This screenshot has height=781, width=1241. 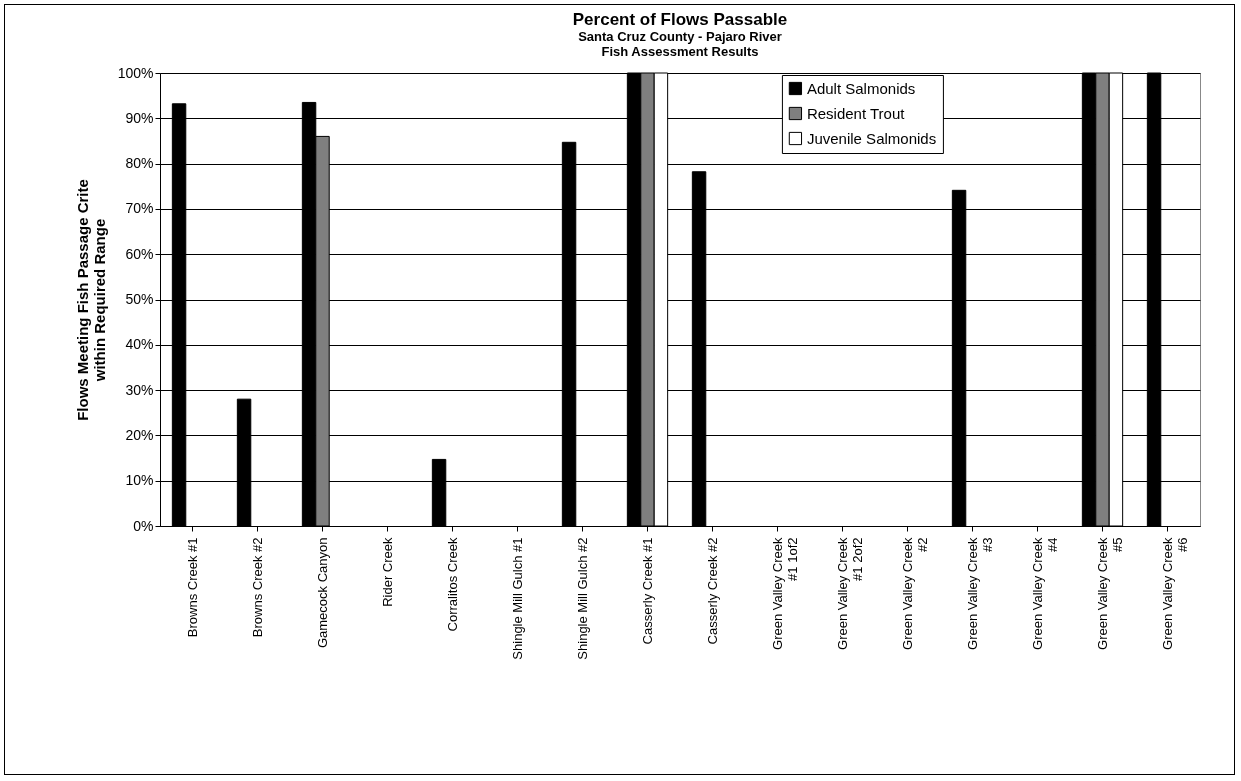 I want to click on x-tick-label: Green Valley Creek #1 1of2, so click(x=784, y=593).